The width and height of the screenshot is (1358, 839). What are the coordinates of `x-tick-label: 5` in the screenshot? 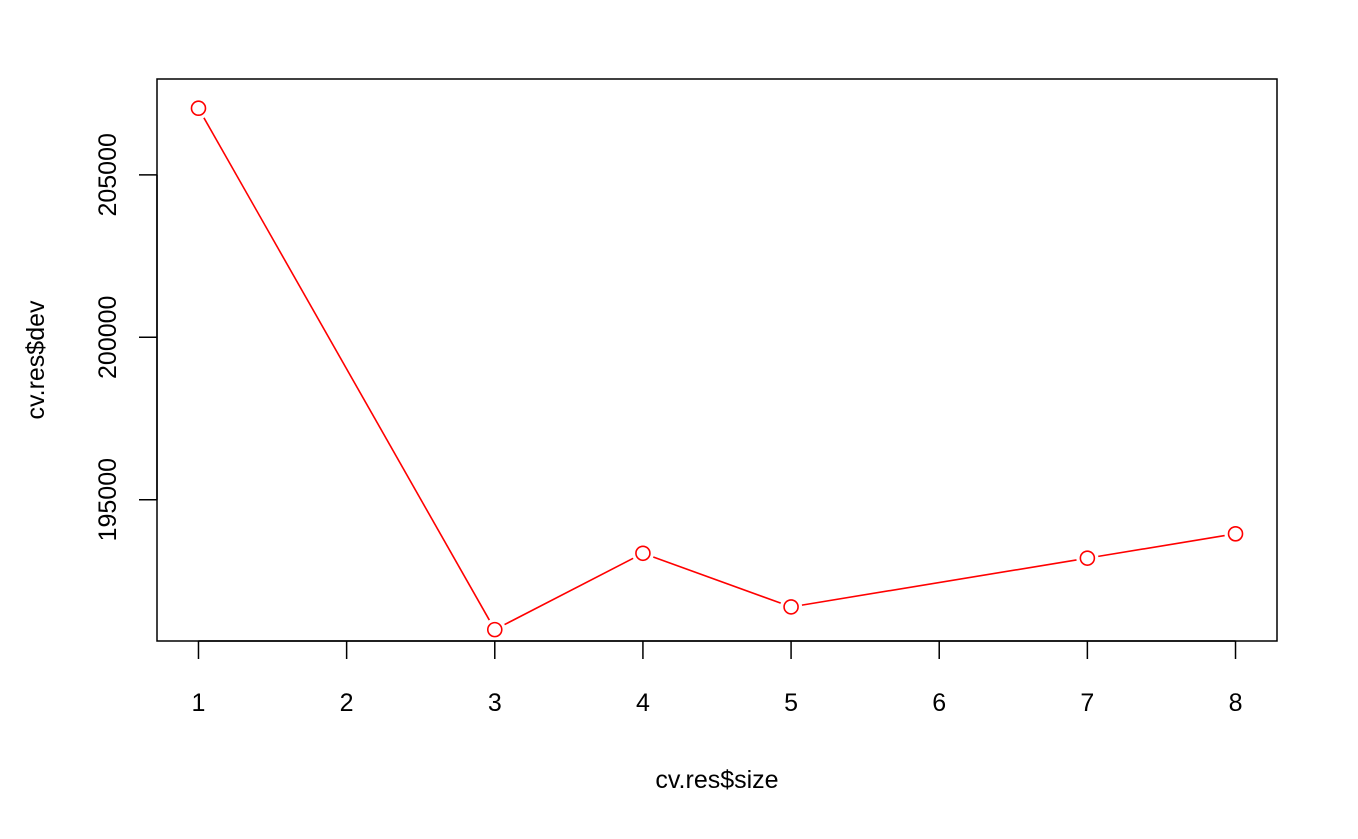 It's located at (791, 703).